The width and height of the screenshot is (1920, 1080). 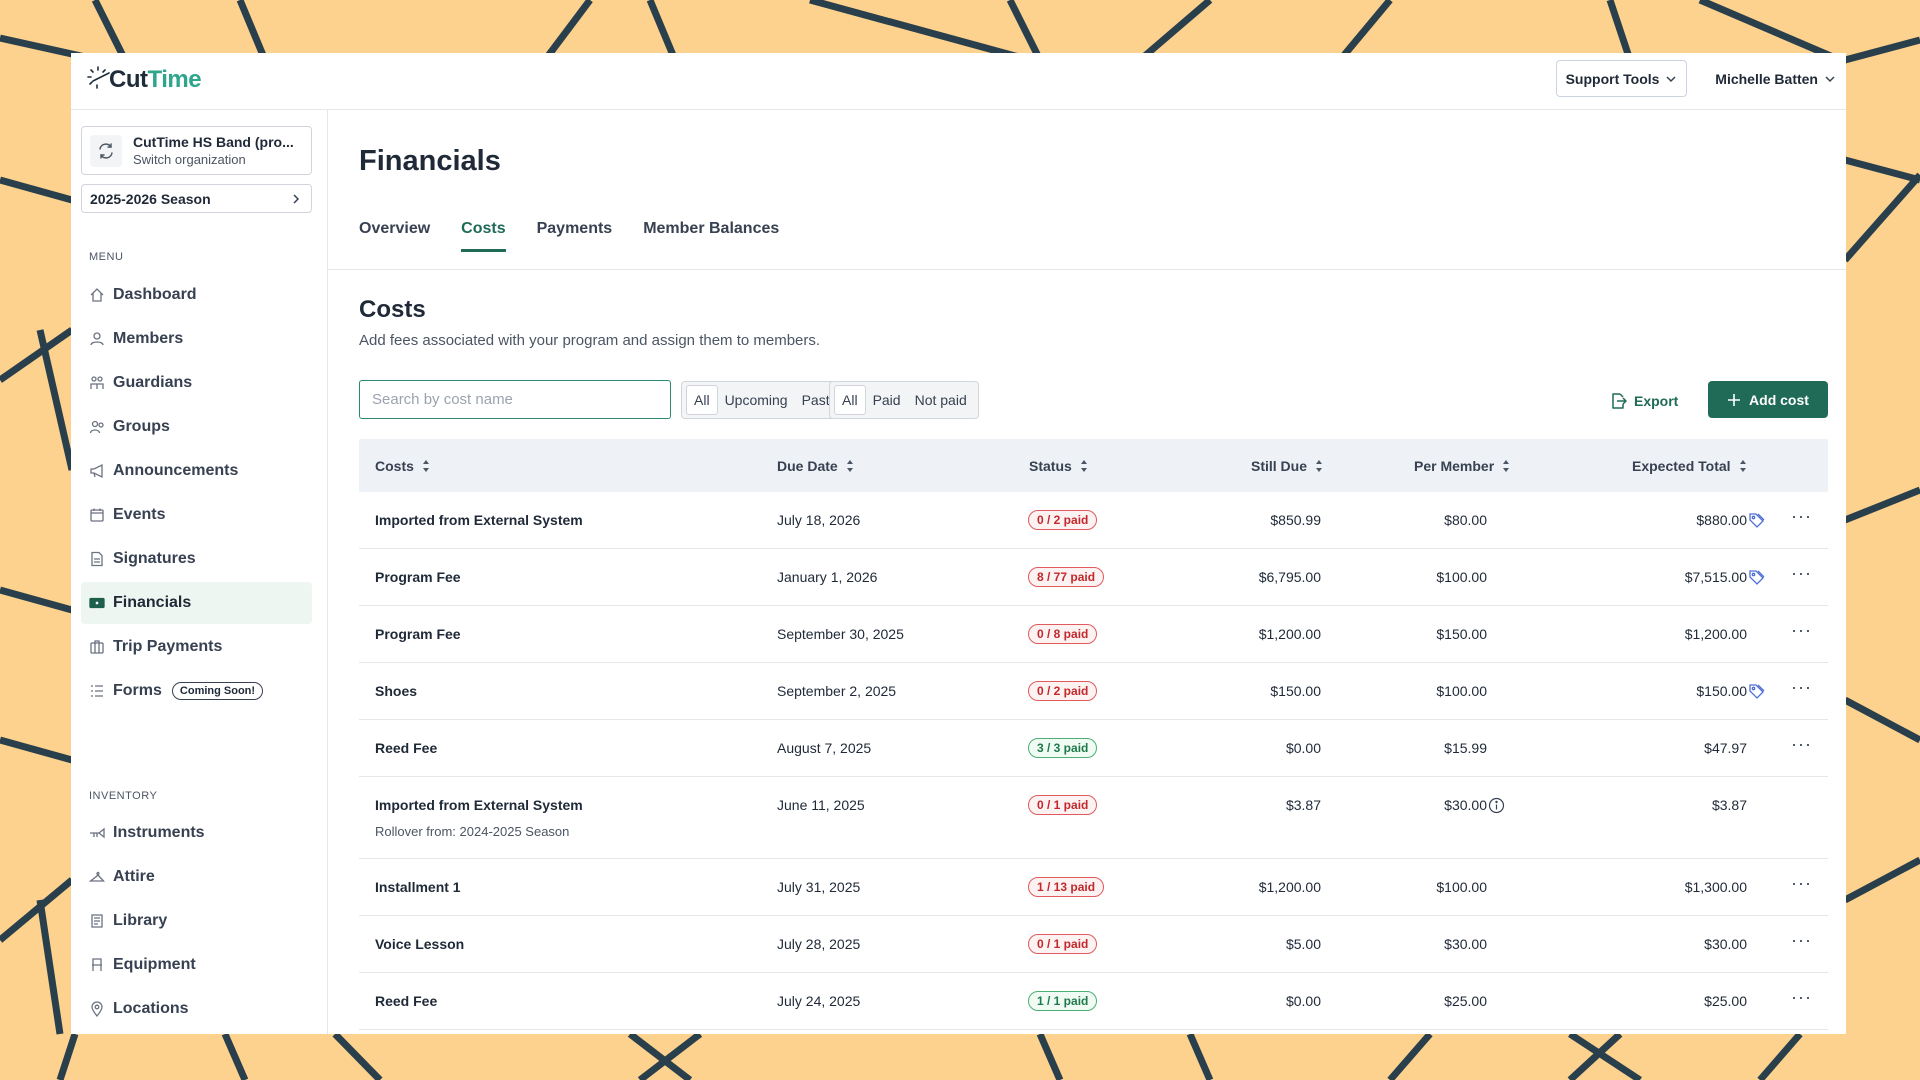 I want to click on filter-all-time: All, so click(x=702, y=400).